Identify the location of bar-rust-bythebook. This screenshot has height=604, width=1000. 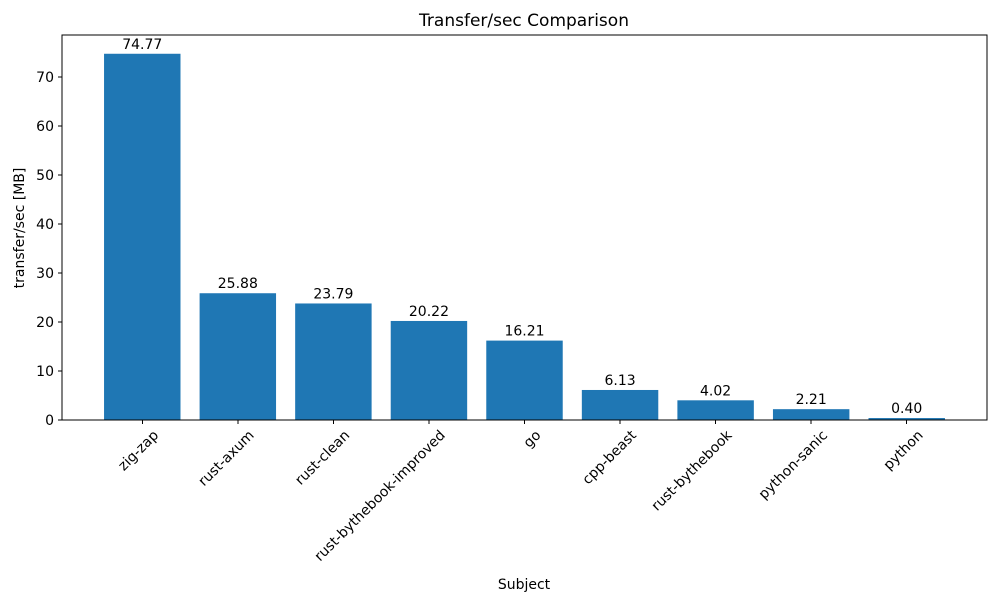
(715, 410).